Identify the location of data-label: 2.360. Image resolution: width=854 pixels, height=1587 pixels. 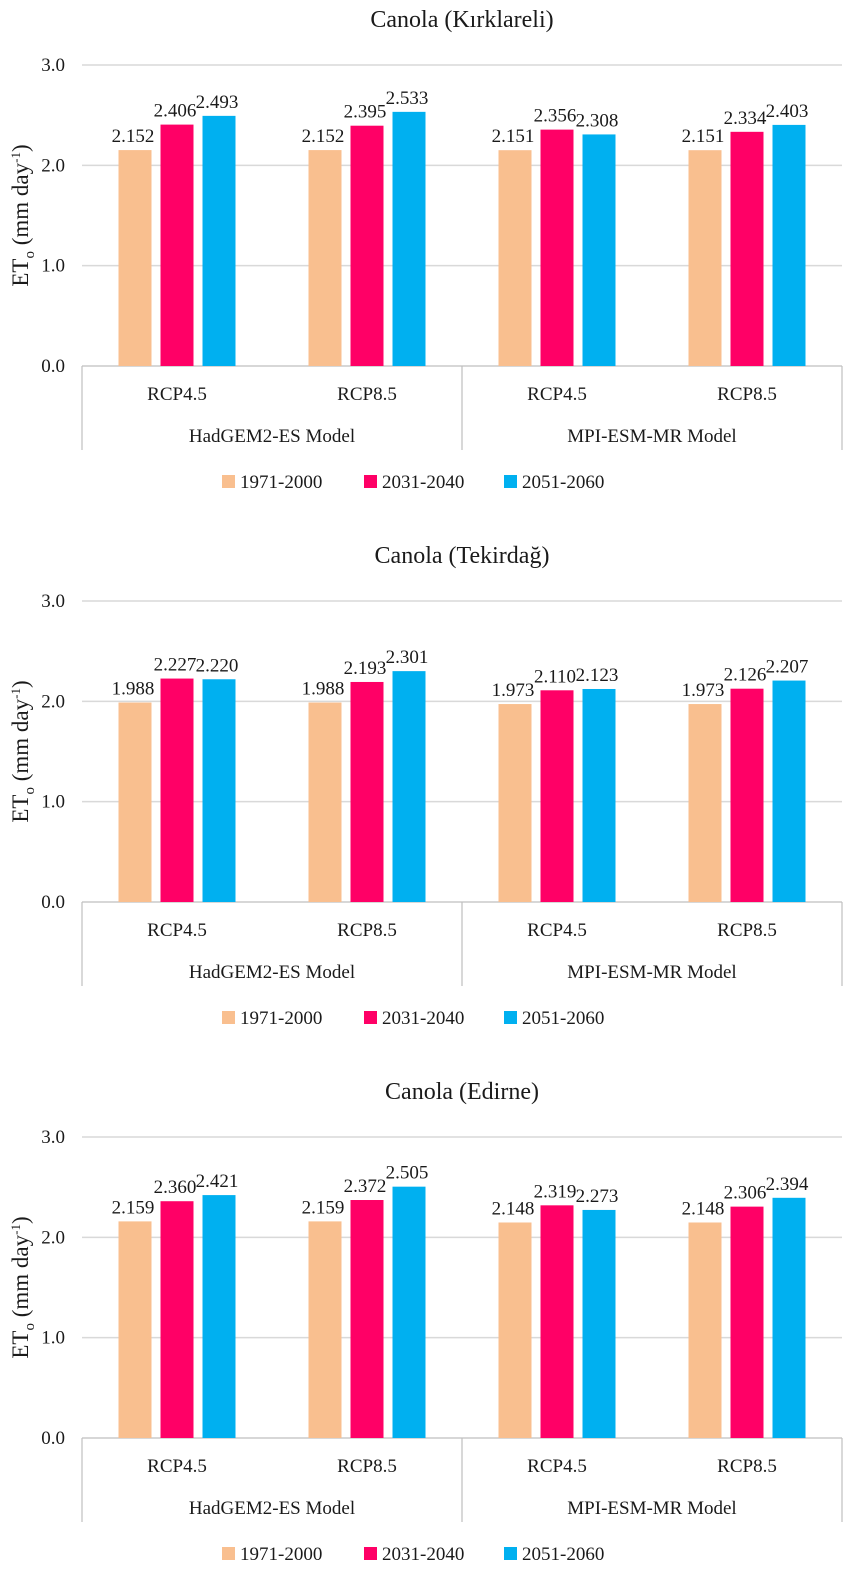
(175, 1187).